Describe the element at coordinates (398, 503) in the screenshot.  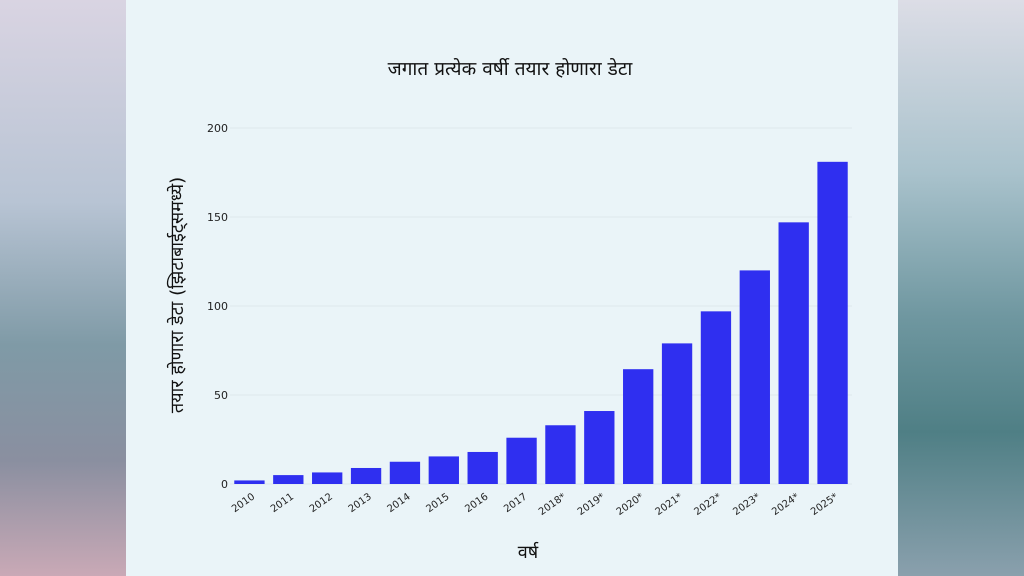
I see `x-tick-label: 2014` at that location.